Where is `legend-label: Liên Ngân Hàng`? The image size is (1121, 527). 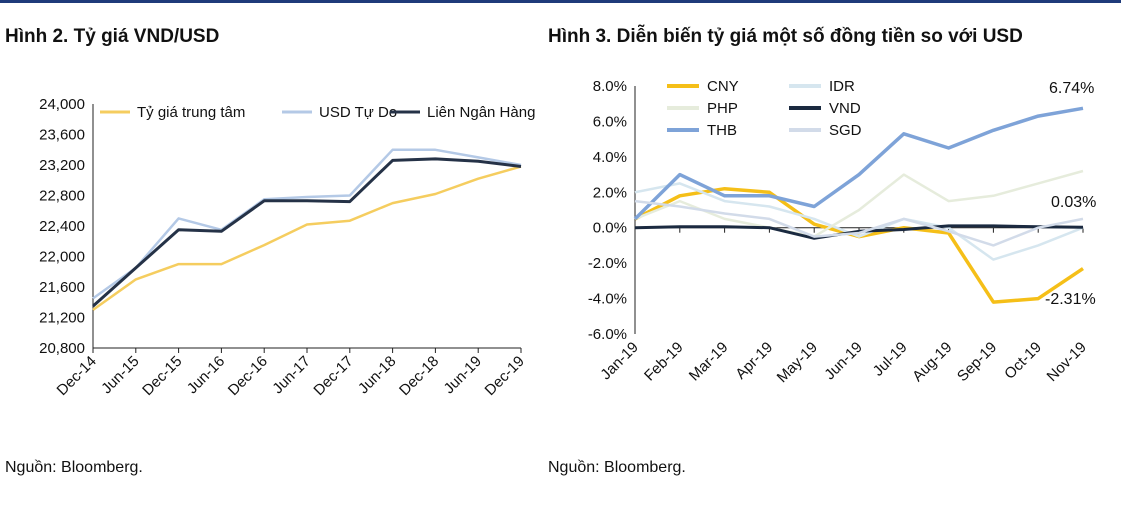
legend-label: Liên Ngân Hàng is located at coordinates (481, 112).